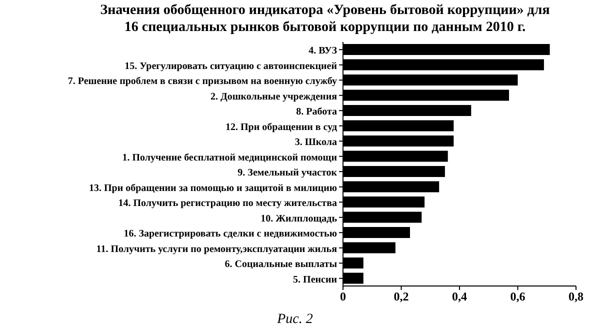 The height and width of the screenshot is (334, 590). Describe the element at coordinates (518, 297) in the screenshot. I see `x-tick-label: 0,6` at that location.